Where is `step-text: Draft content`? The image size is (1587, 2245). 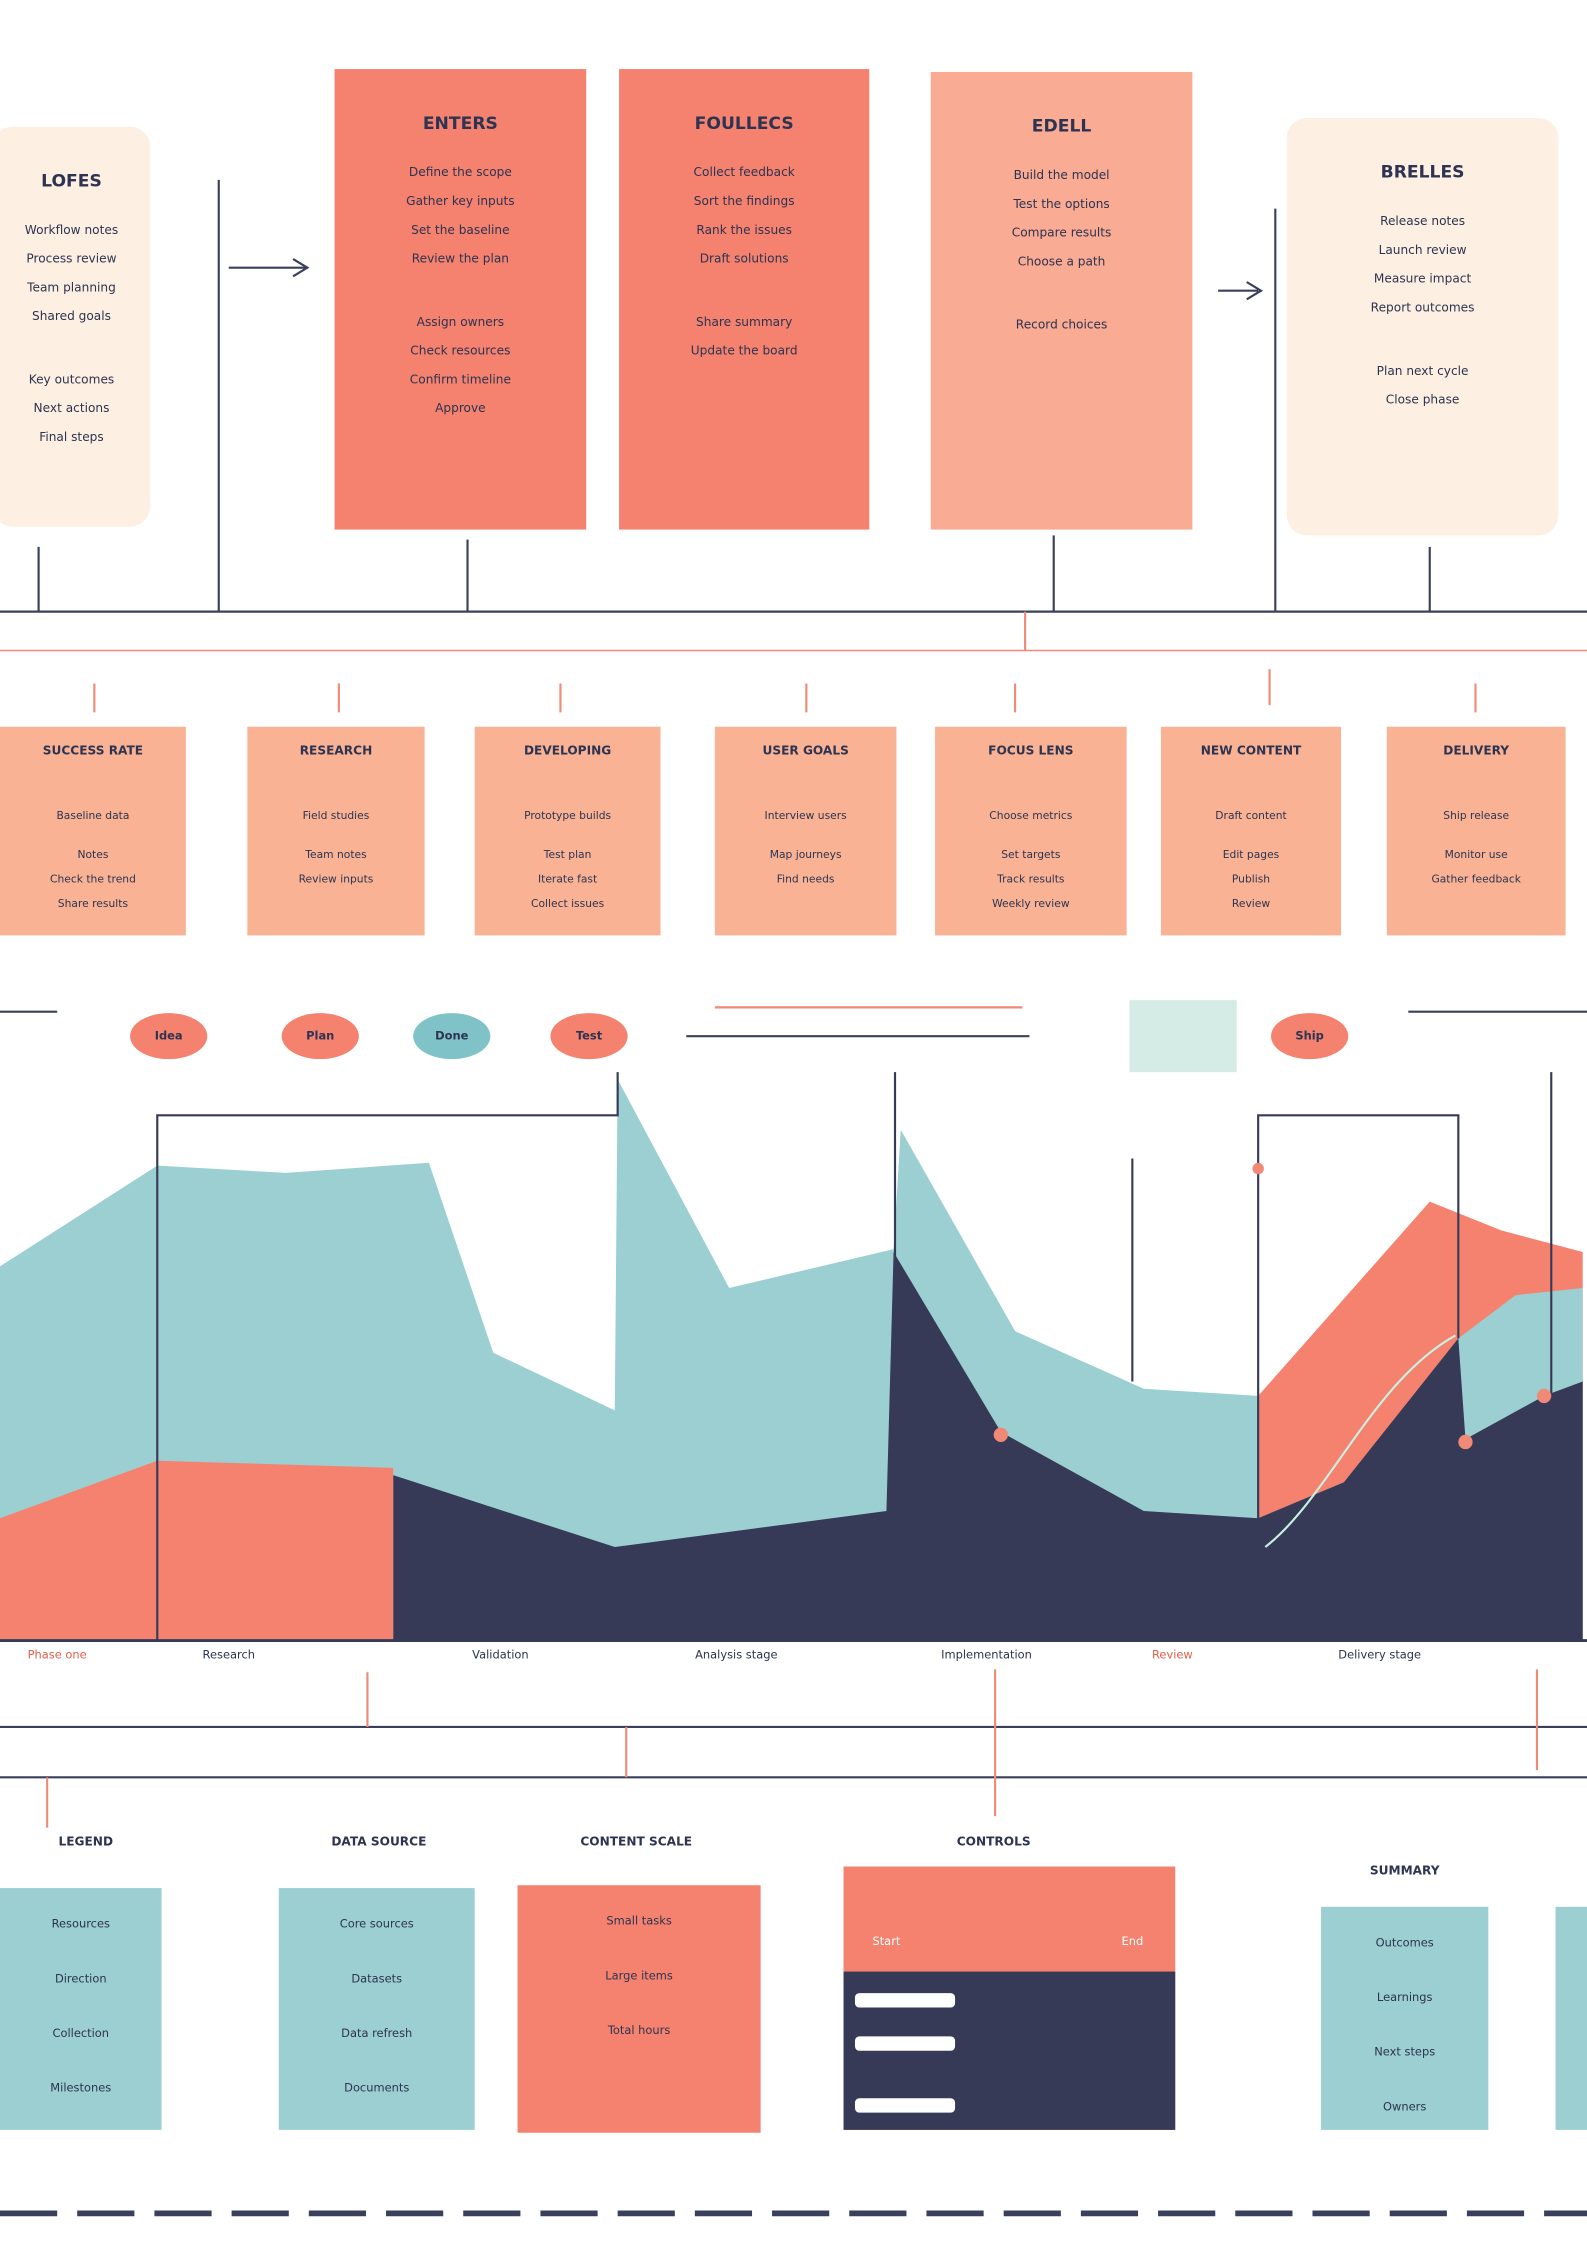 step-text: Draft content is located at coordinates (1250, 815).